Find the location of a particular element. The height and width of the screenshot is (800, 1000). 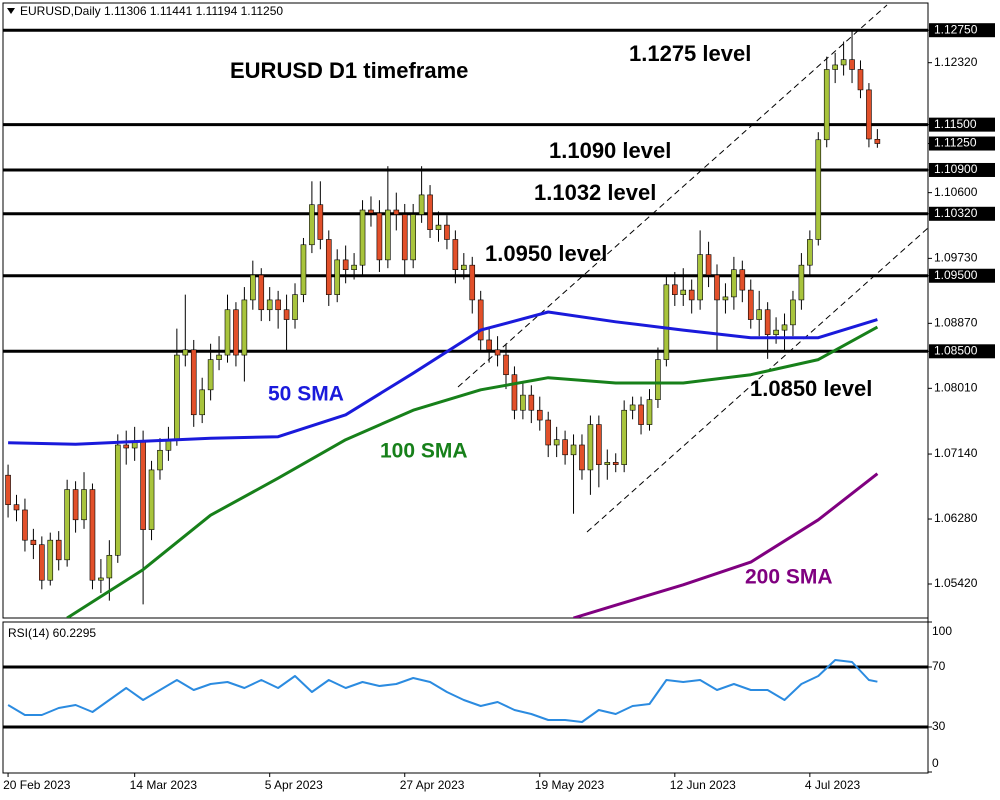

y-tick-label: 1.05420 is located at coordinates (956, 583).